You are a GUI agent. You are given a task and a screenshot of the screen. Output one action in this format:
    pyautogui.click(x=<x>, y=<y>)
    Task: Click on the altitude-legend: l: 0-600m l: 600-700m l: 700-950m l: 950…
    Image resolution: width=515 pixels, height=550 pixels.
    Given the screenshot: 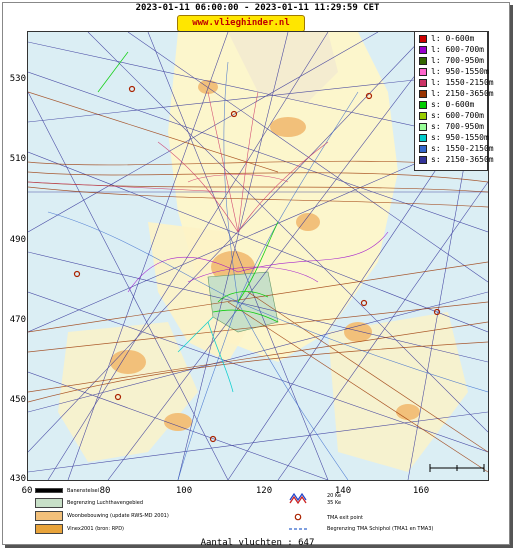 What is the action you would take?
    pyautogui.click(x=454, y=101)
    